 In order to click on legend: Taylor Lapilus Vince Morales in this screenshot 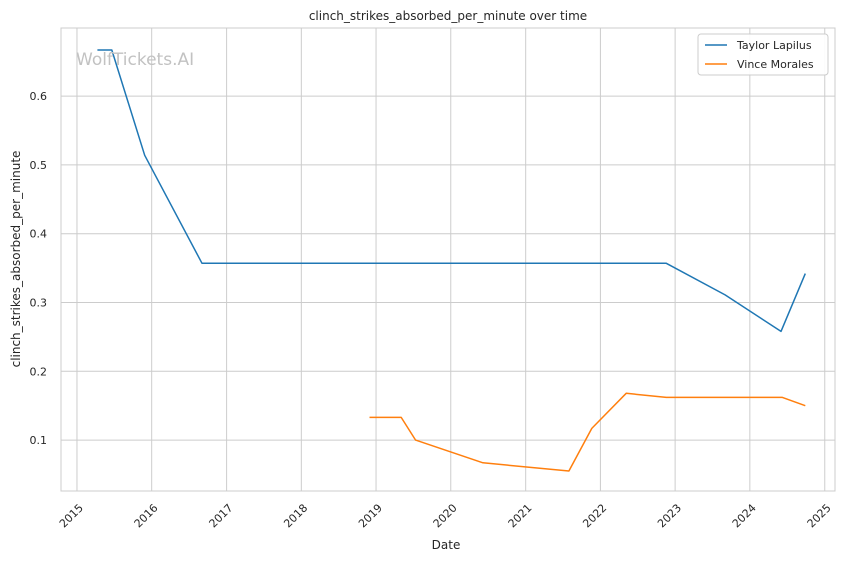, I will do `click(763, 54)`.